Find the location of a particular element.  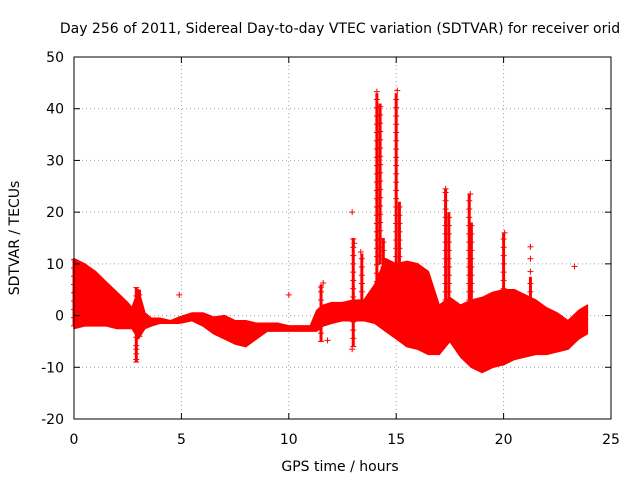

y-tick-label: 20 is located at coordinates (55, 213).